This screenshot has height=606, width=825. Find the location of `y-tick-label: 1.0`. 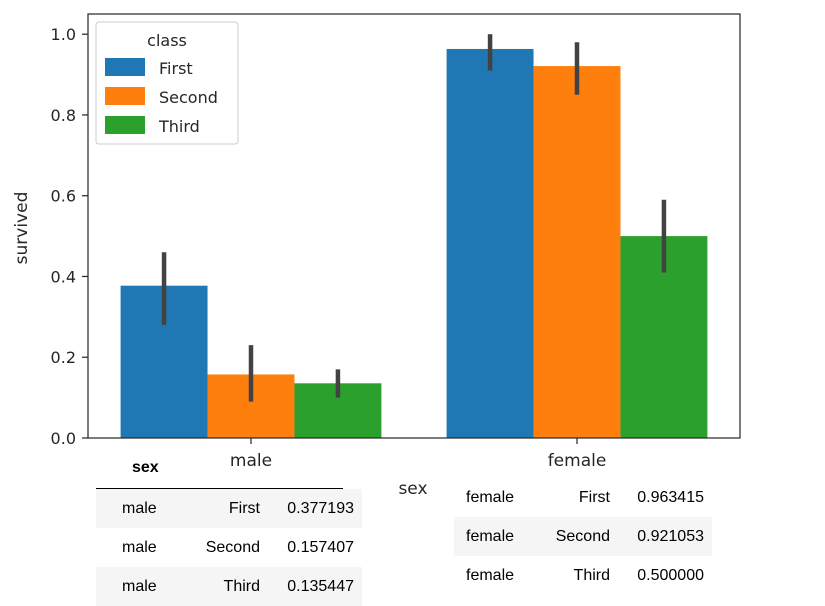

y-tick-label: 1.0 is located at coordinates (63, 34).